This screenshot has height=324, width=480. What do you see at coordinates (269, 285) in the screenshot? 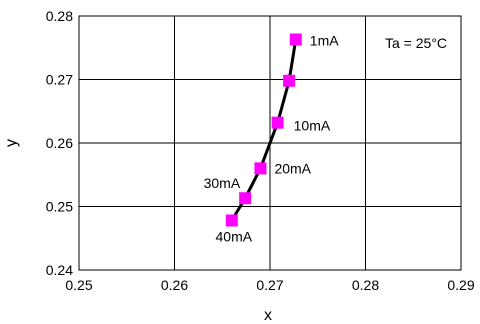
I see `x-tick-label: 0.27` at bounding box center [269, 285].